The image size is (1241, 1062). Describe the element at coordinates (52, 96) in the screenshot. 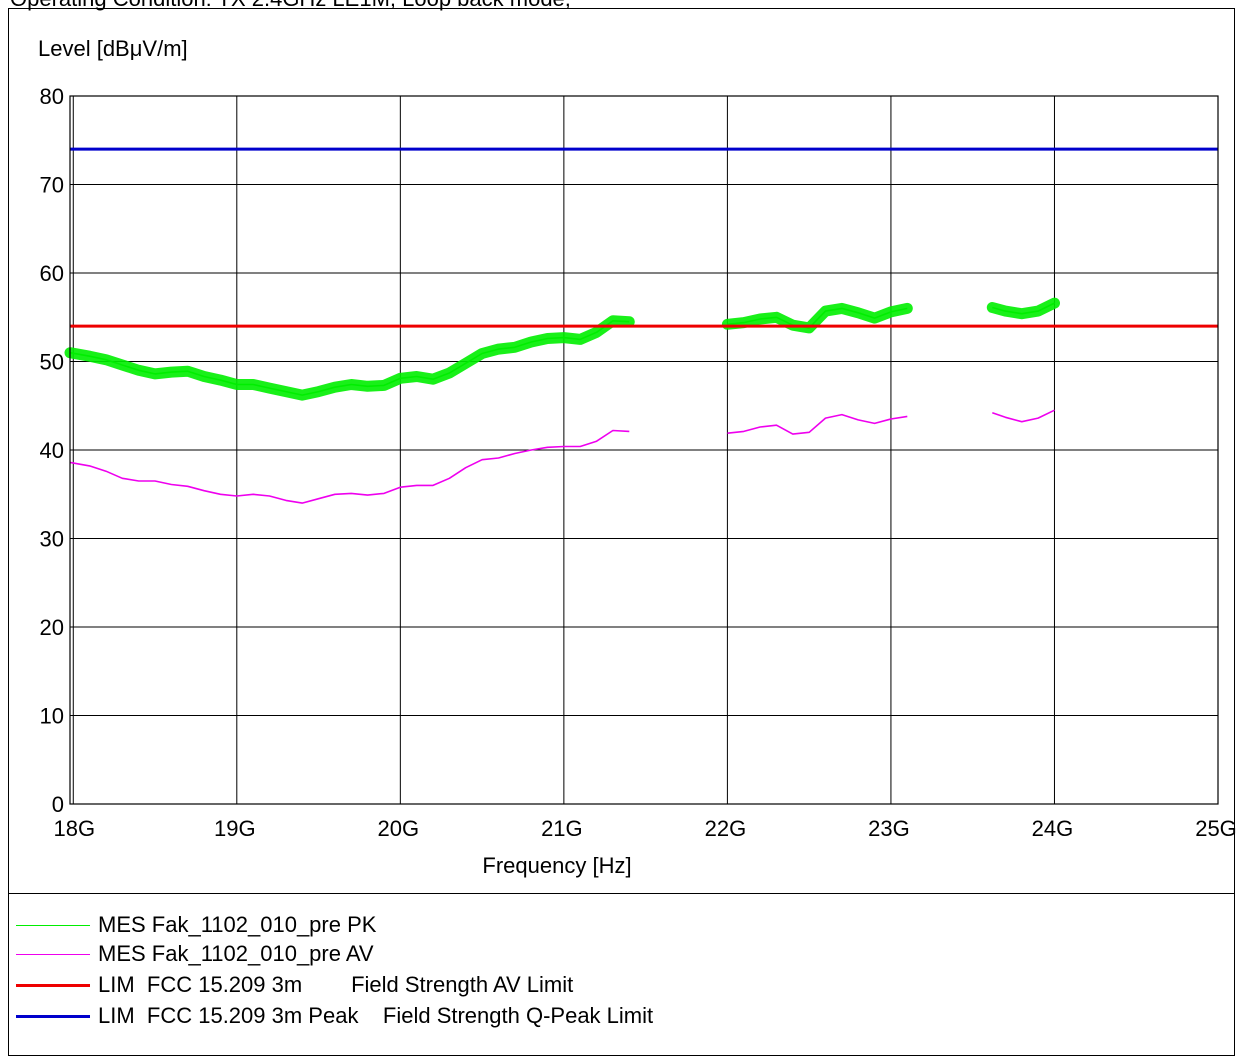

I see `y-tick-label: 80` at that location.